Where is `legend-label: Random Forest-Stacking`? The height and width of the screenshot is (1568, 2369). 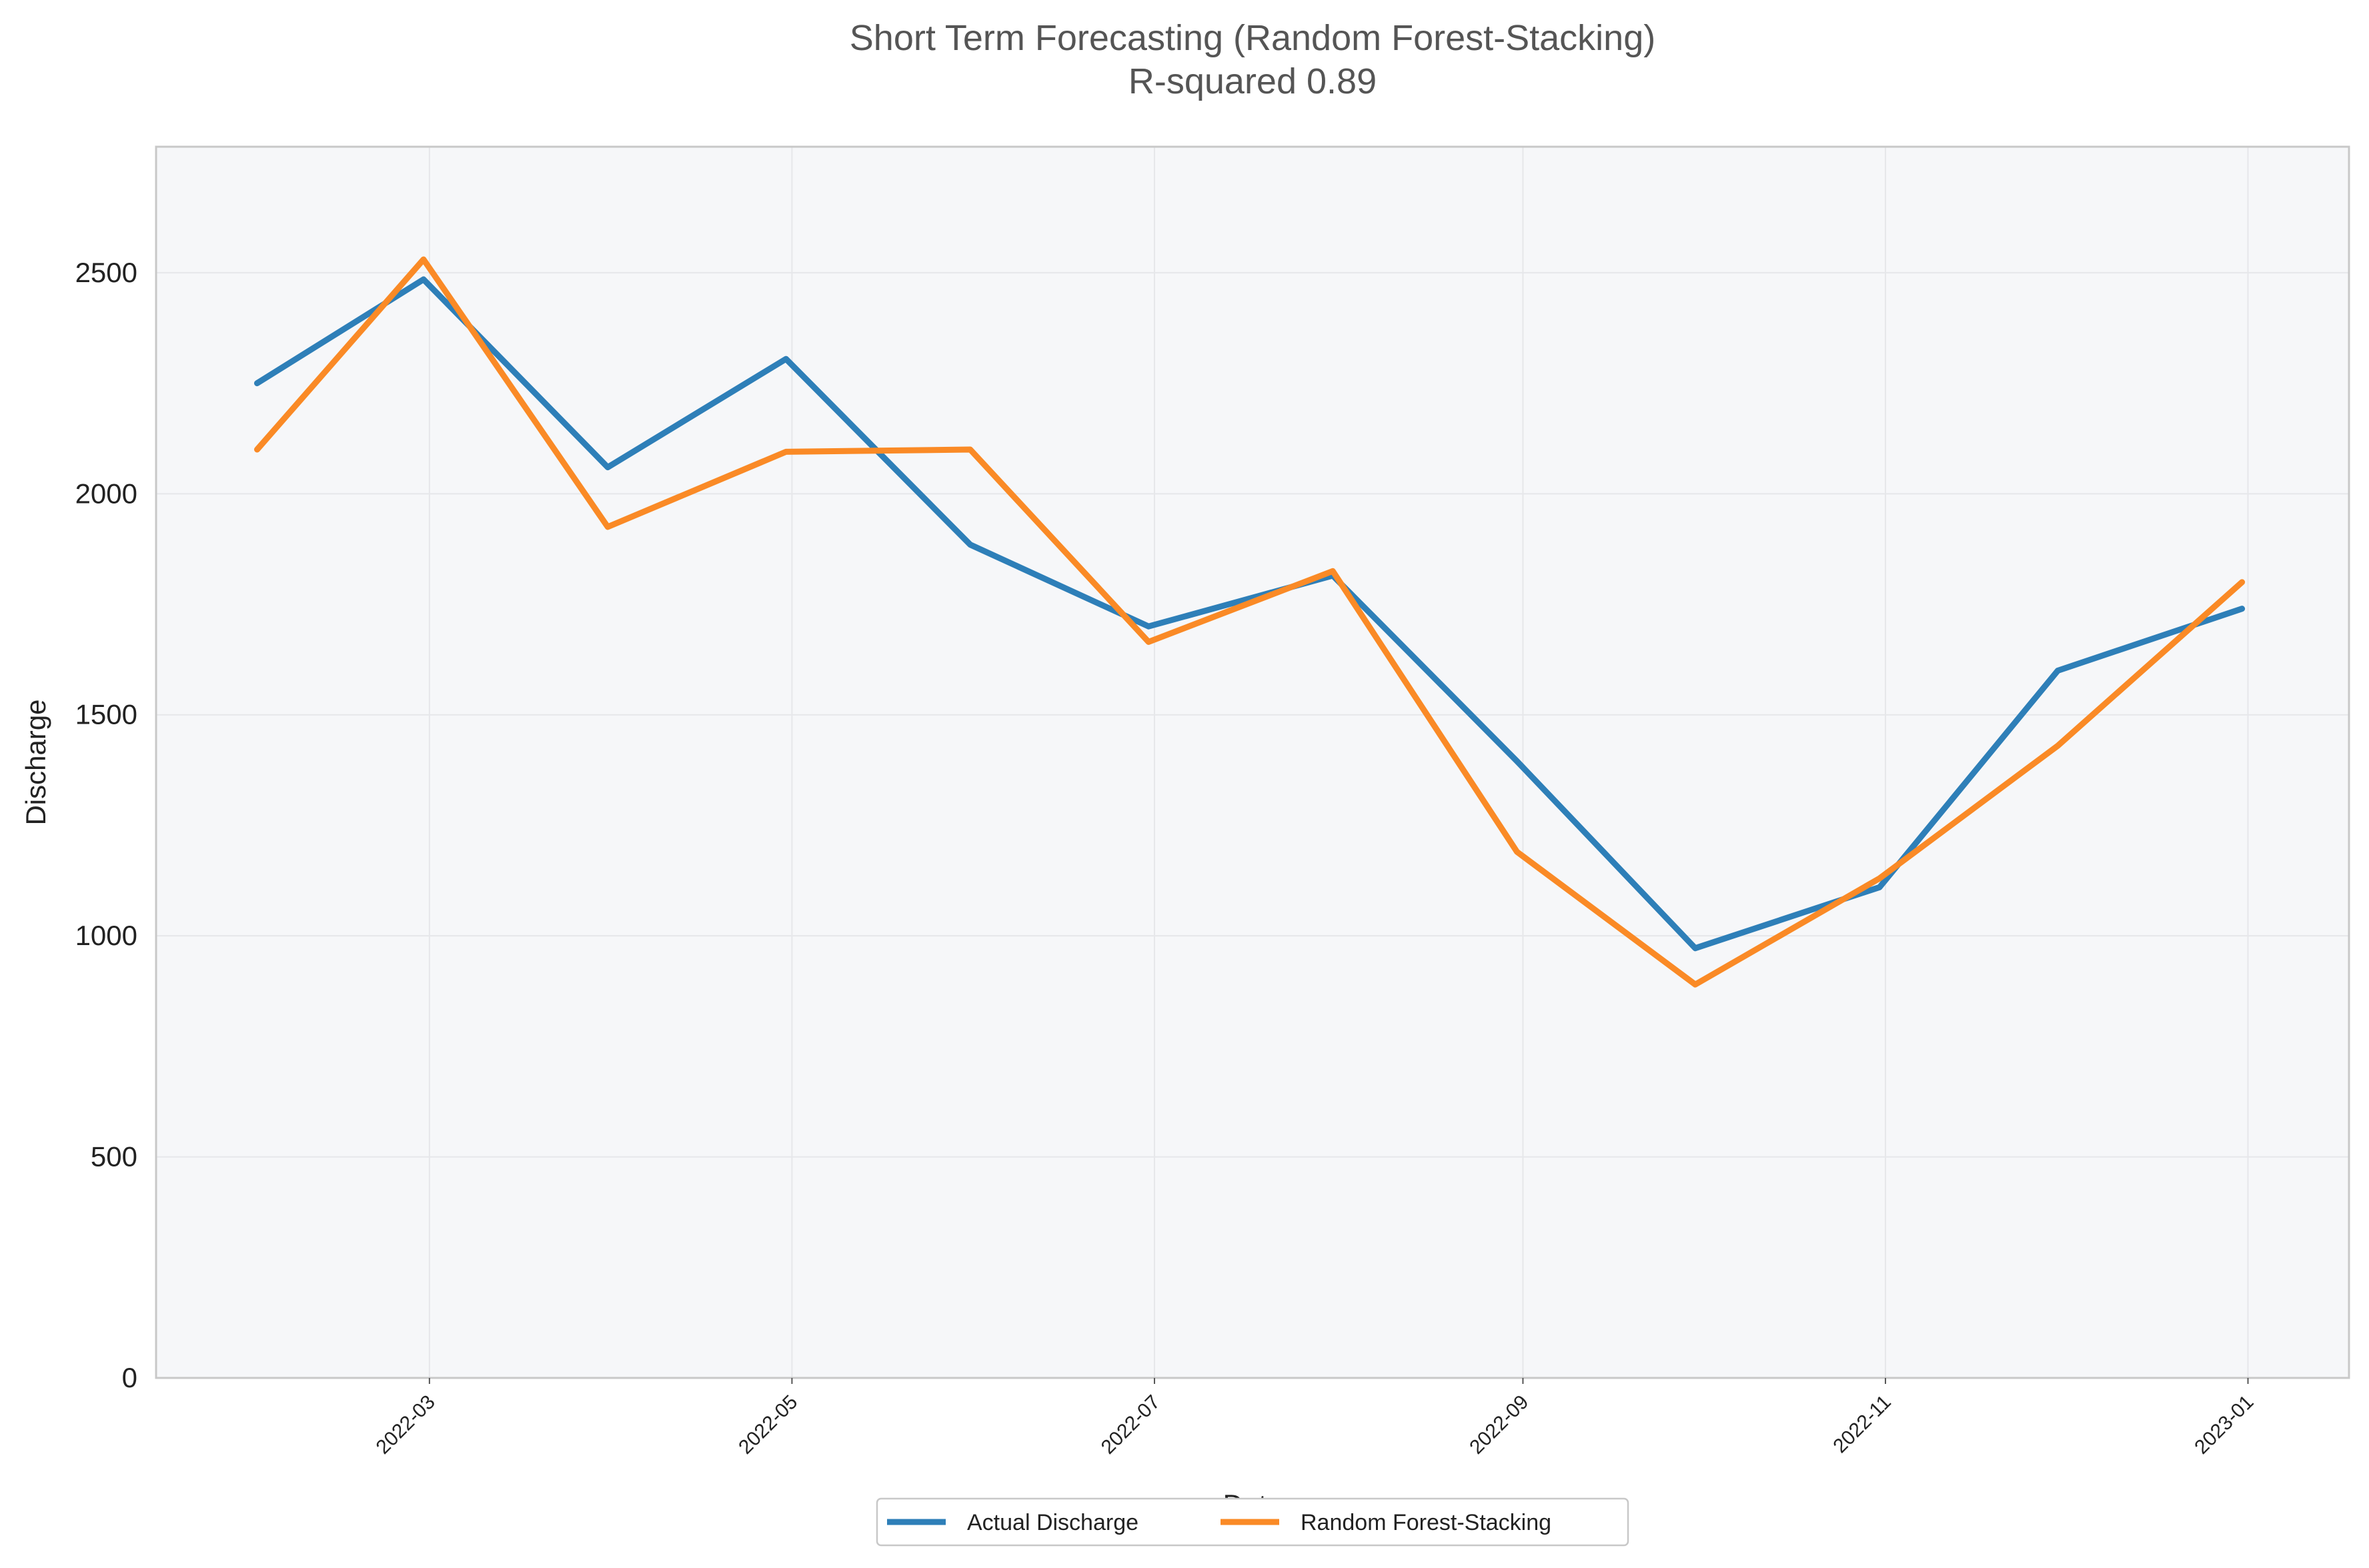
legend-label: Random Forest-Stacking is located at coordinates (1426, 1522).